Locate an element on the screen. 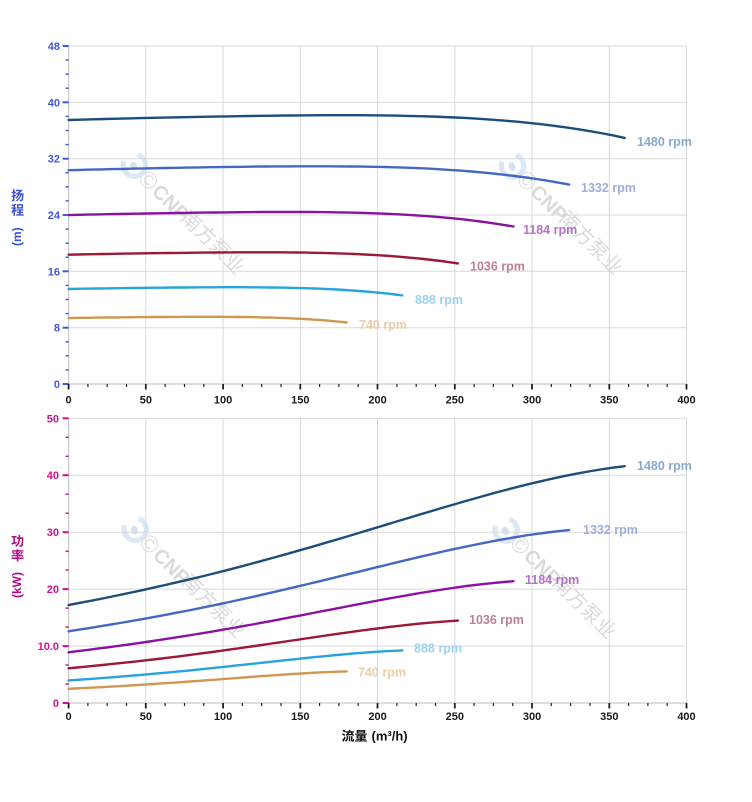 Image resolution: width=752 pixels, height=802 pixels. svg-text: 16 is located at coordinates (54, 272).